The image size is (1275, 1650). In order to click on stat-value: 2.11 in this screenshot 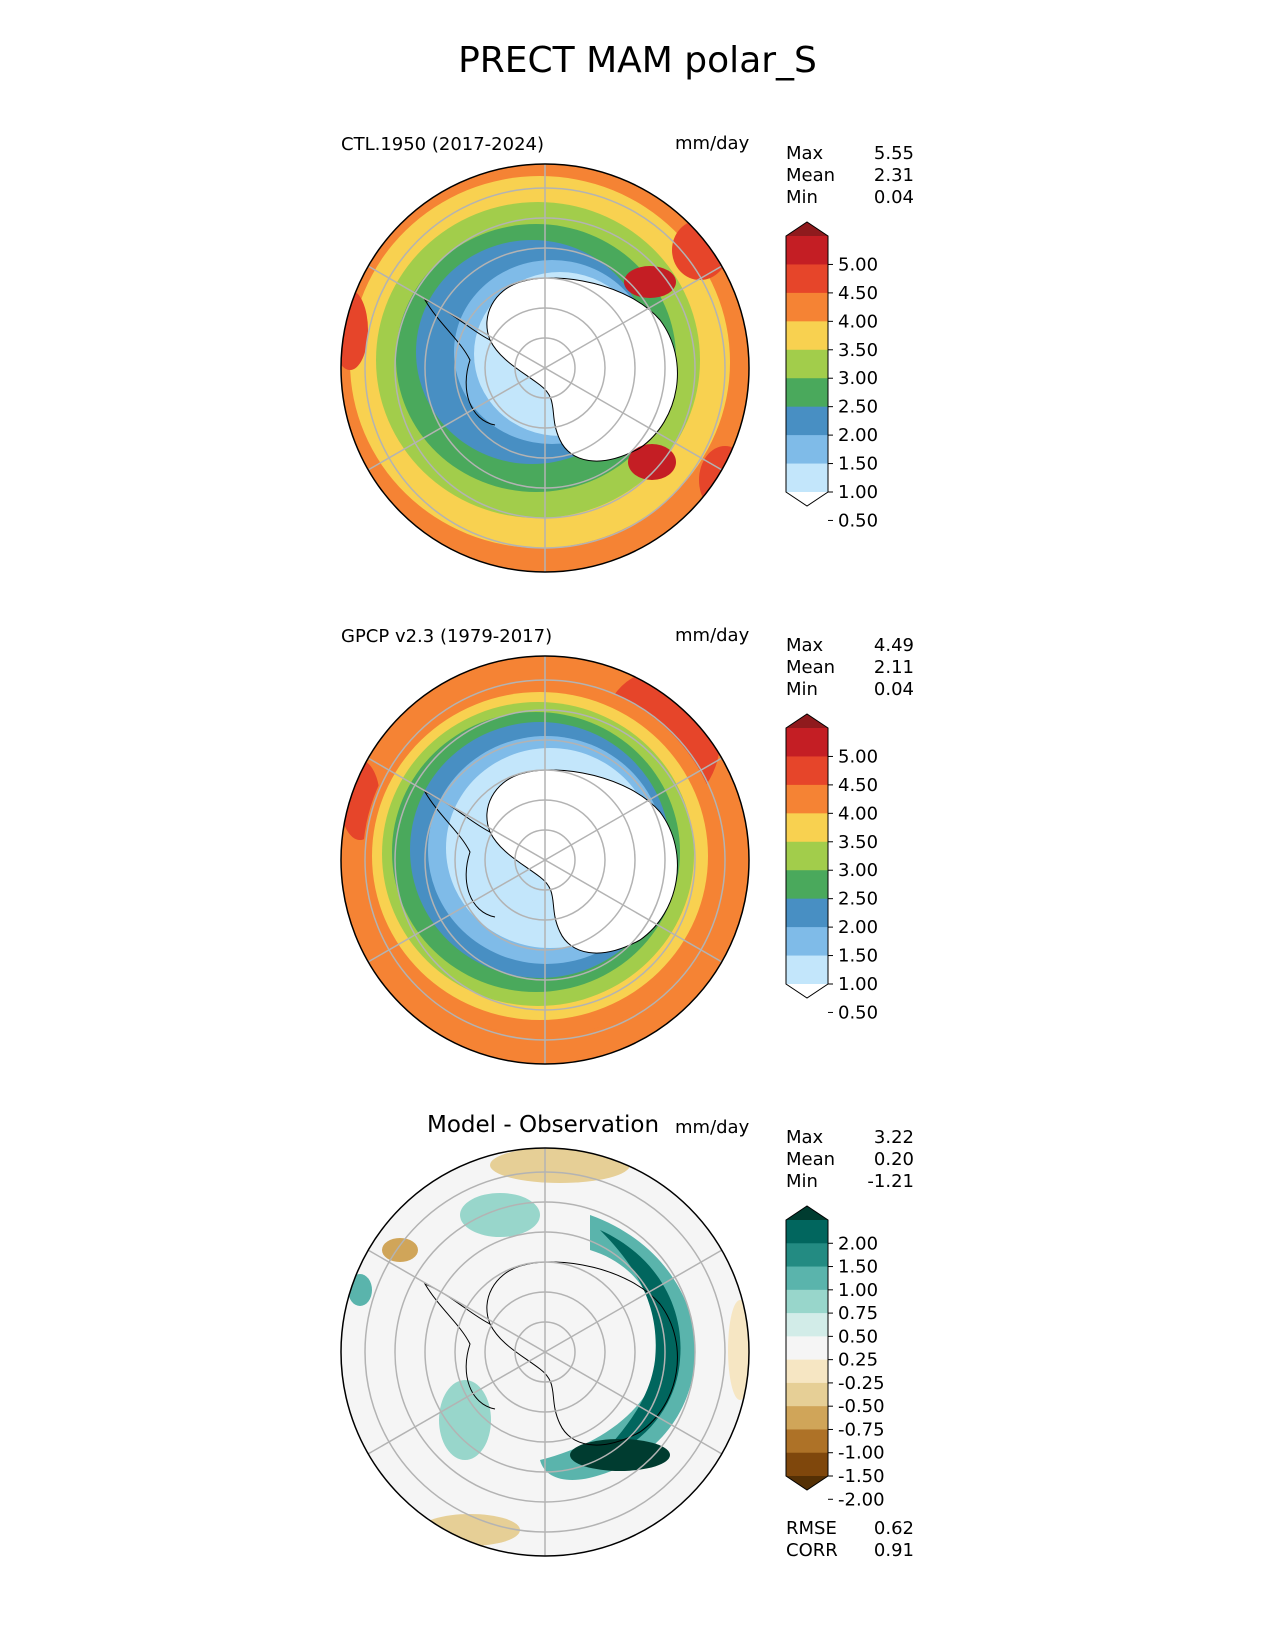, I will do `click(893, 667)`.